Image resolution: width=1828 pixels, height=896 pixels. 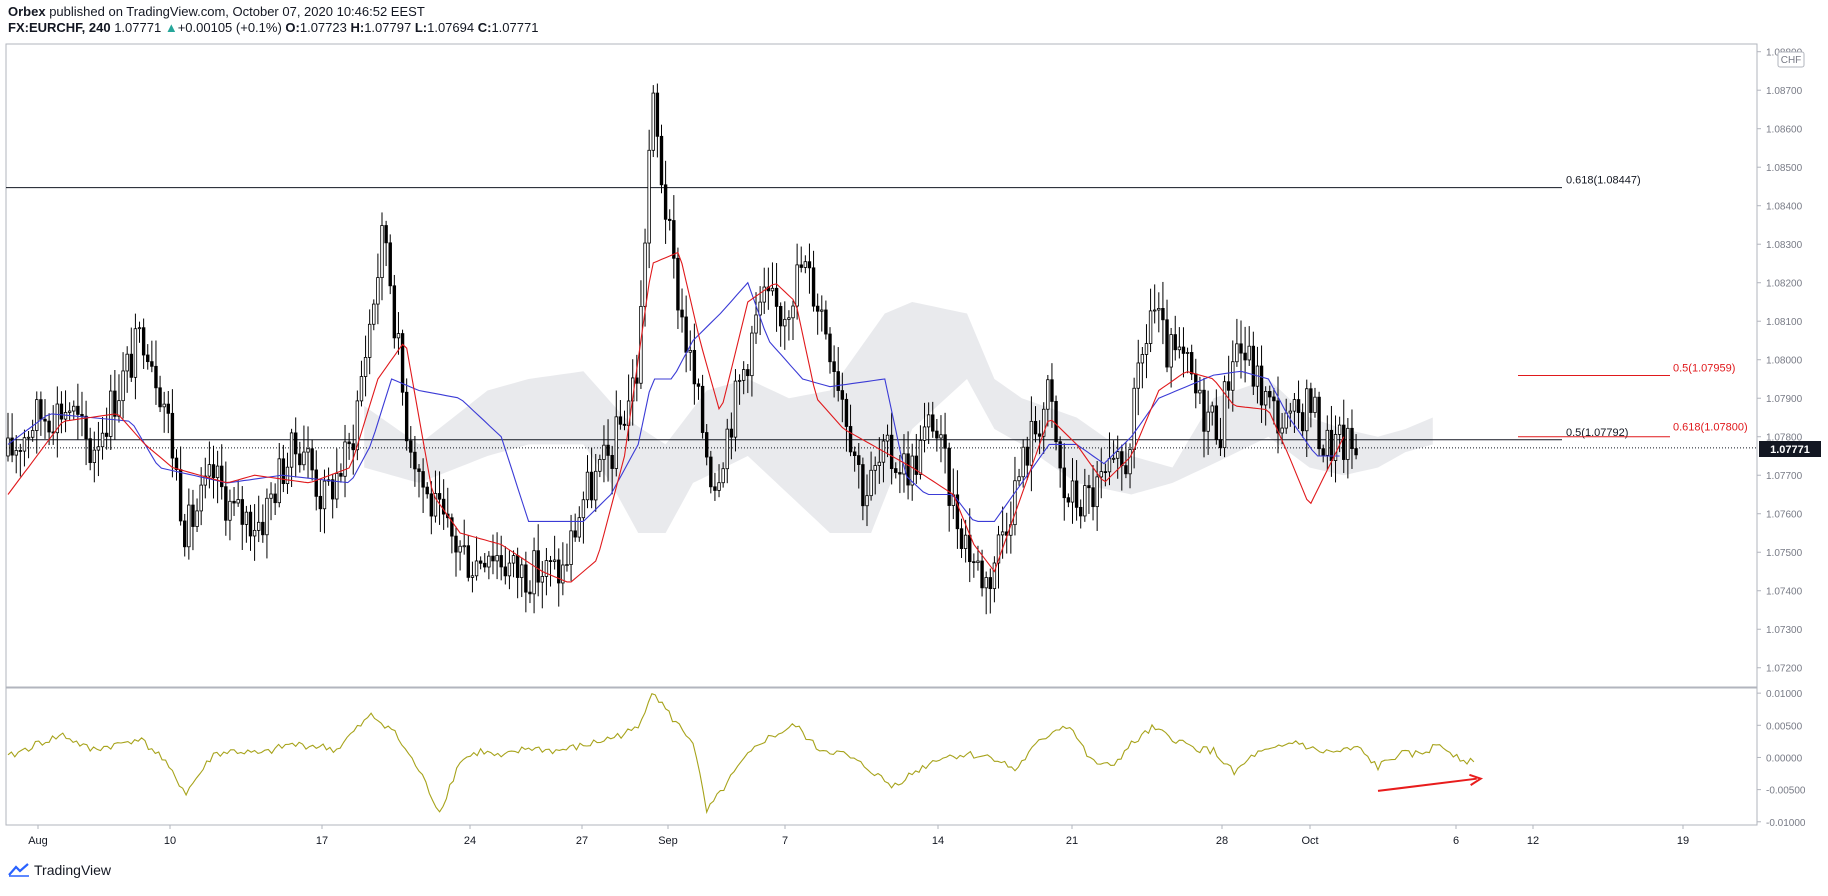 I want to click on price-tick-label: 1.08400, so click(x=1784, y=207).